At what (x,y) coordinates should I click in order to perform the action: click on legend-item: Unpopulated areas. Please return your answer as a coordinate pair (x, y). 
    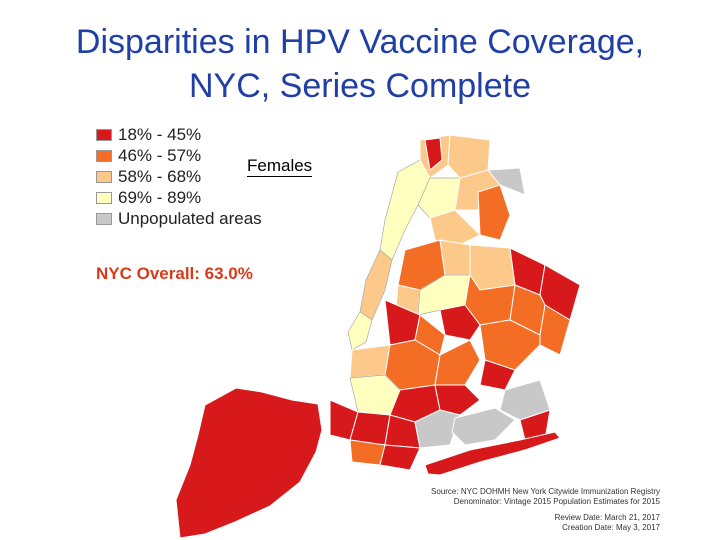
    Looking at the image, I should click on (179, 218).